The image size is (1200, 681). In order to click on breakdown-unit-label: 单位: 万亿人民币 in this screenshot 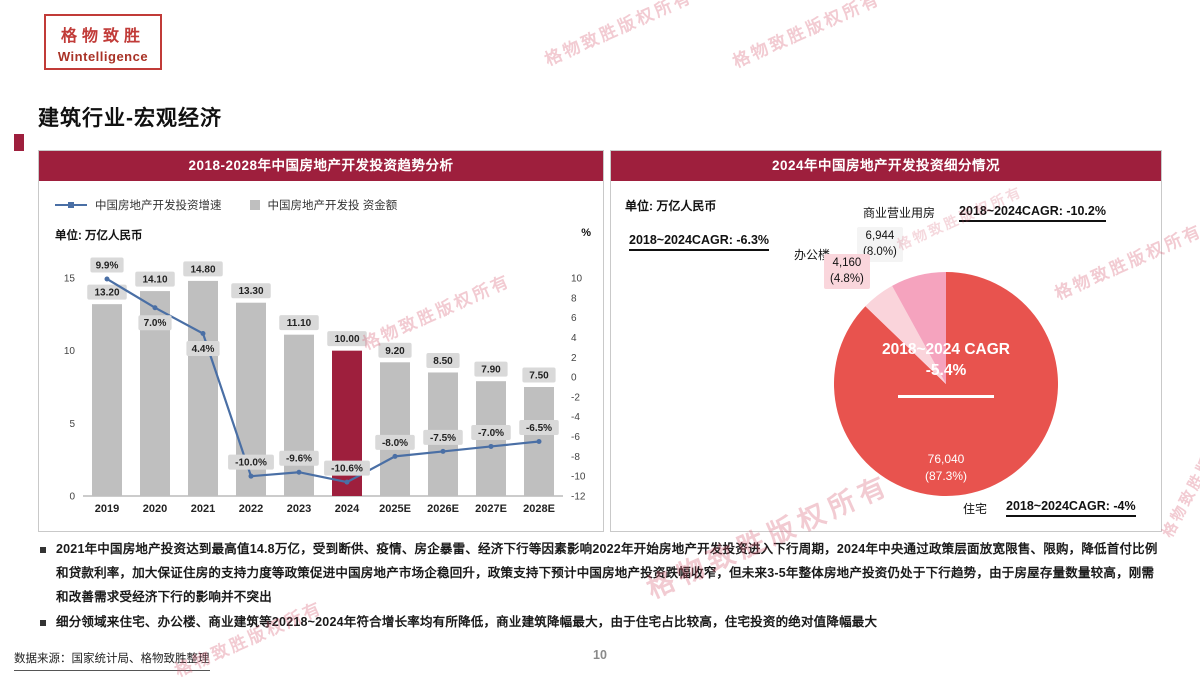, I will do `click(671, 206)`.